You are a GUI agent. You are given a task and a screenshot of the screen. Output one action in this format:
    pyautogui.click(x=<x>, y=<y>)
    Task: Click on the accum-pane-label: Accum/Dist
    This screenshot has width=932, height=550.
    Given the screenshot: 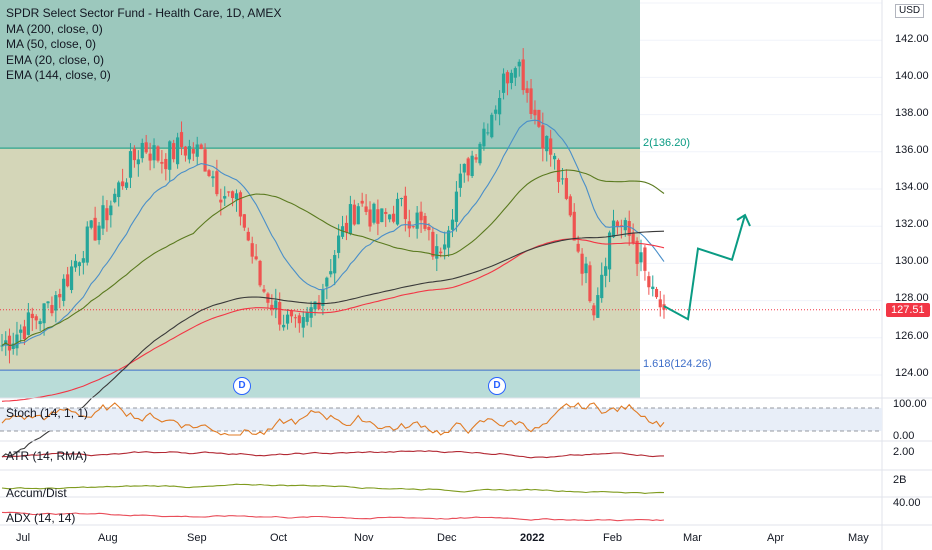 What is the action you would take?
    pyautogui.click(x=36, y=493)
    